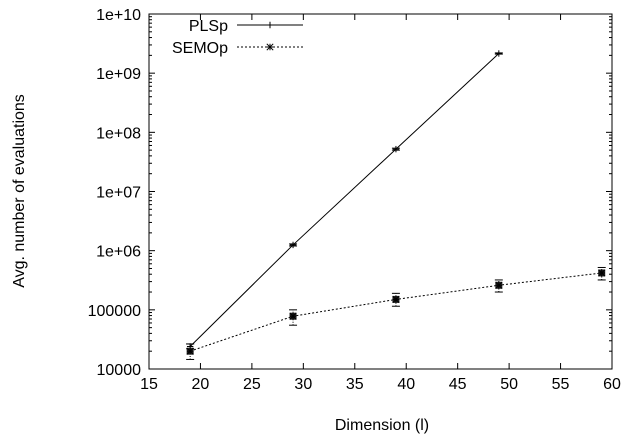 The image size is (626, 438). Describe the element at coordinates (118, 193) in the screenshot. I see `y-tick-label: 1e+07` at that location.